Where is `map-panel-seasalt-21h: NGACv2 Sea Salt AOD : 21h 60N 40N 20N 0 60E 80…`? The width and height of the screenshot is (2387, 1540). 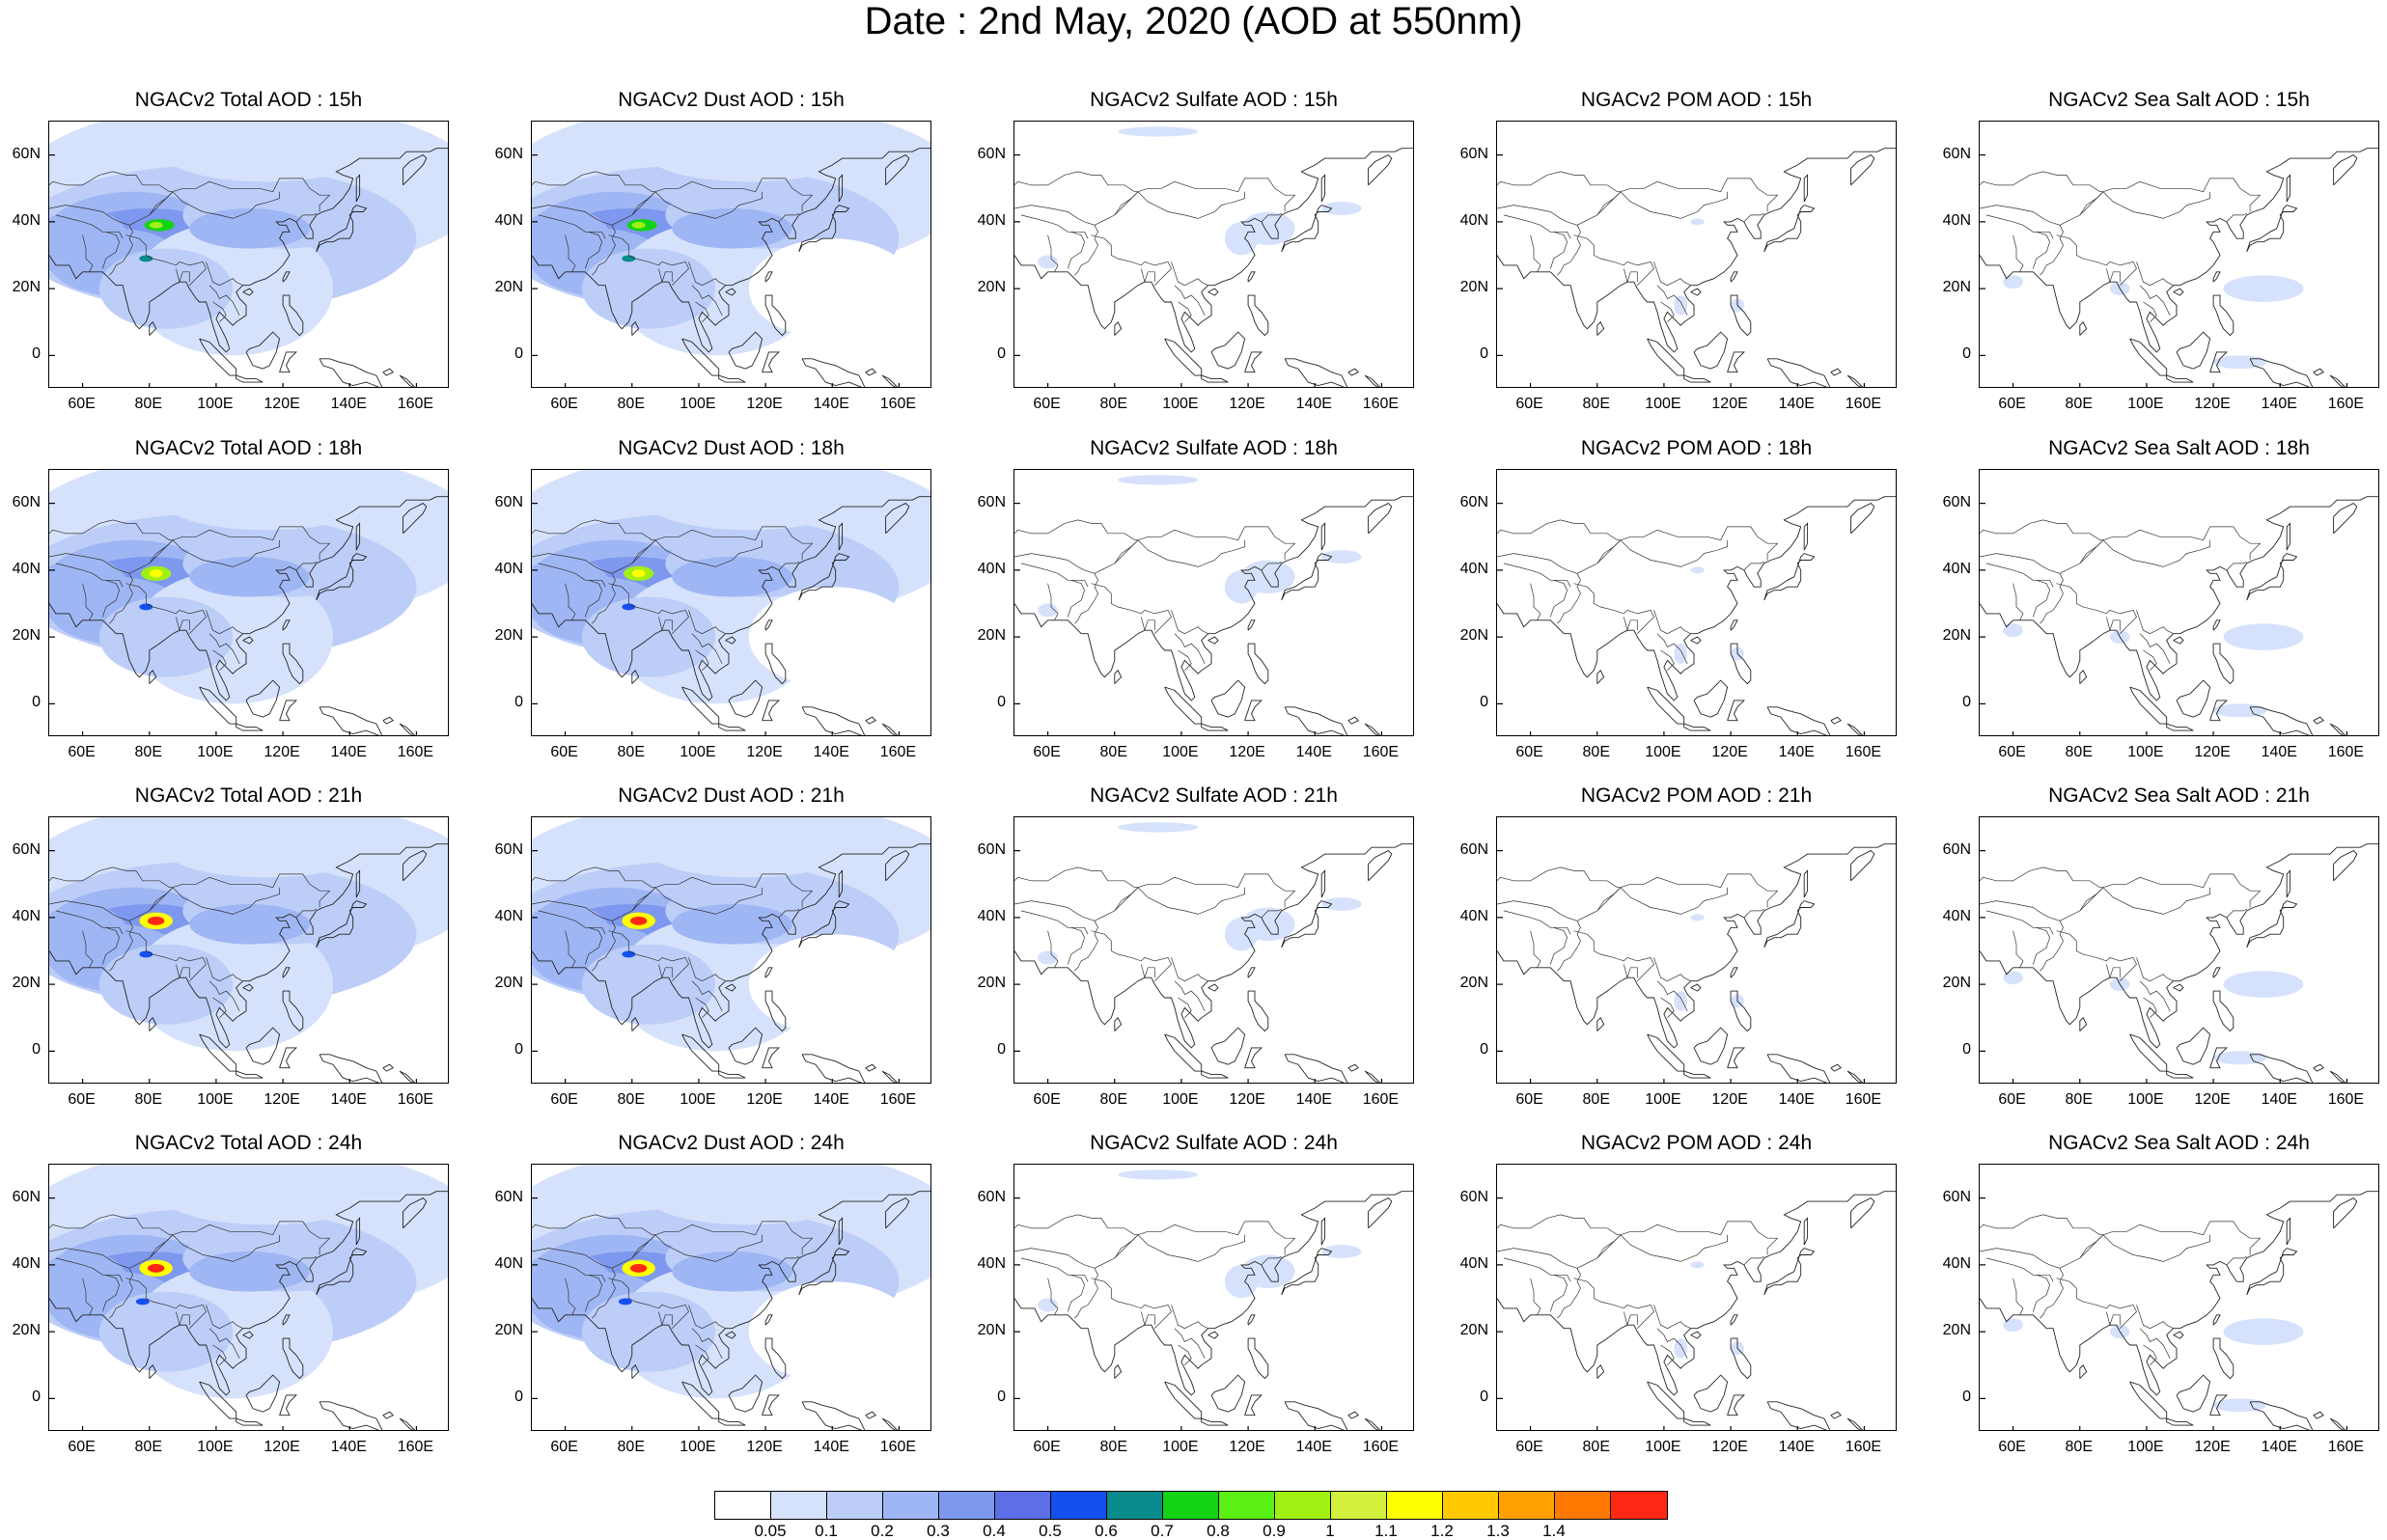 map-panel-seasalt-21h: NGACv2 Sea Salt AOD : 21h 60N 40N 20N 0 60E 80… is located at coordinates (2158, 961).